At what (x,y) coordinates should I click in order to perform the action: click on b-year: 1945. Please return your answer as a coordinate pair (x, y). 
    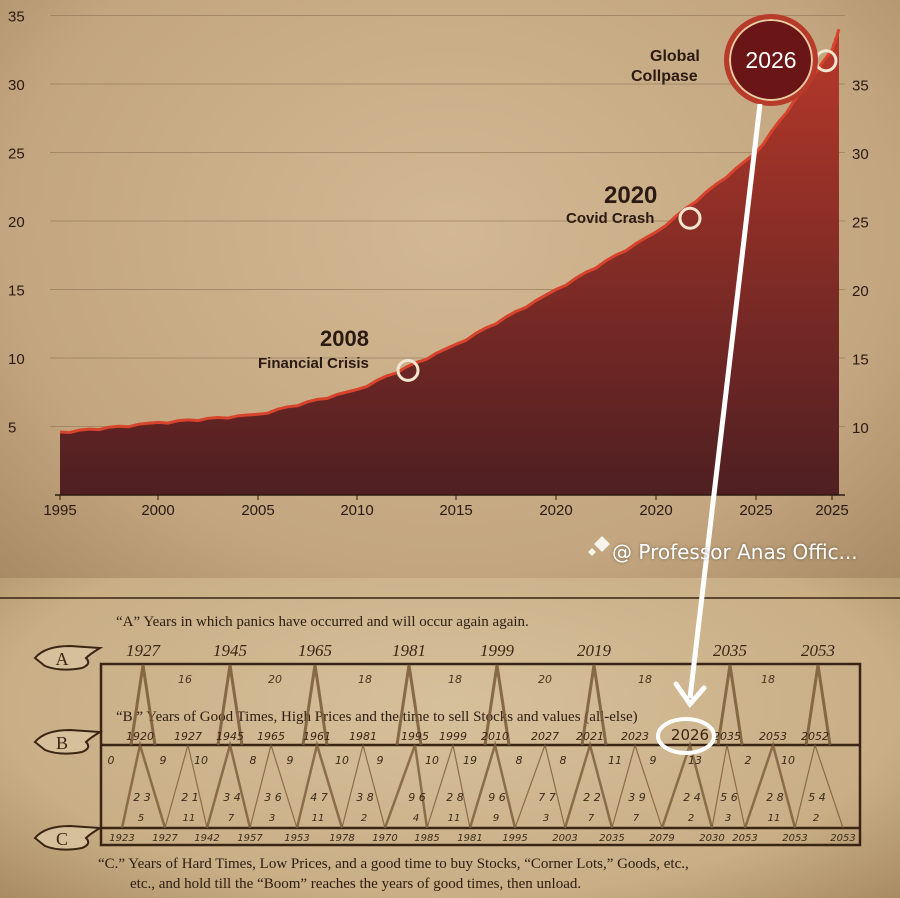
    Looking at the image, I should click on (230, 736).